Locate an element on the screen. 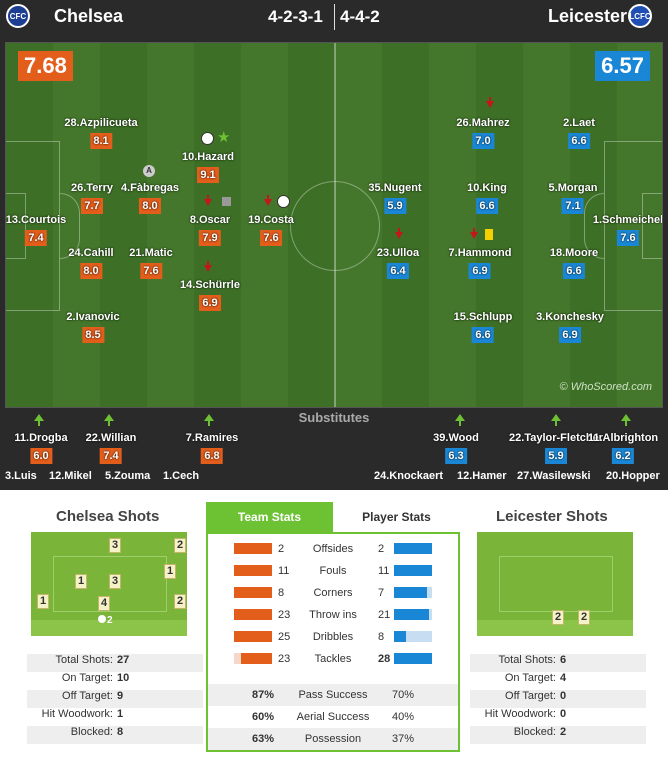 The width and height of the screenshot is (668, 767). home-shots-row: Hit Woodwork: 1 is located at coordinates (82, 714).